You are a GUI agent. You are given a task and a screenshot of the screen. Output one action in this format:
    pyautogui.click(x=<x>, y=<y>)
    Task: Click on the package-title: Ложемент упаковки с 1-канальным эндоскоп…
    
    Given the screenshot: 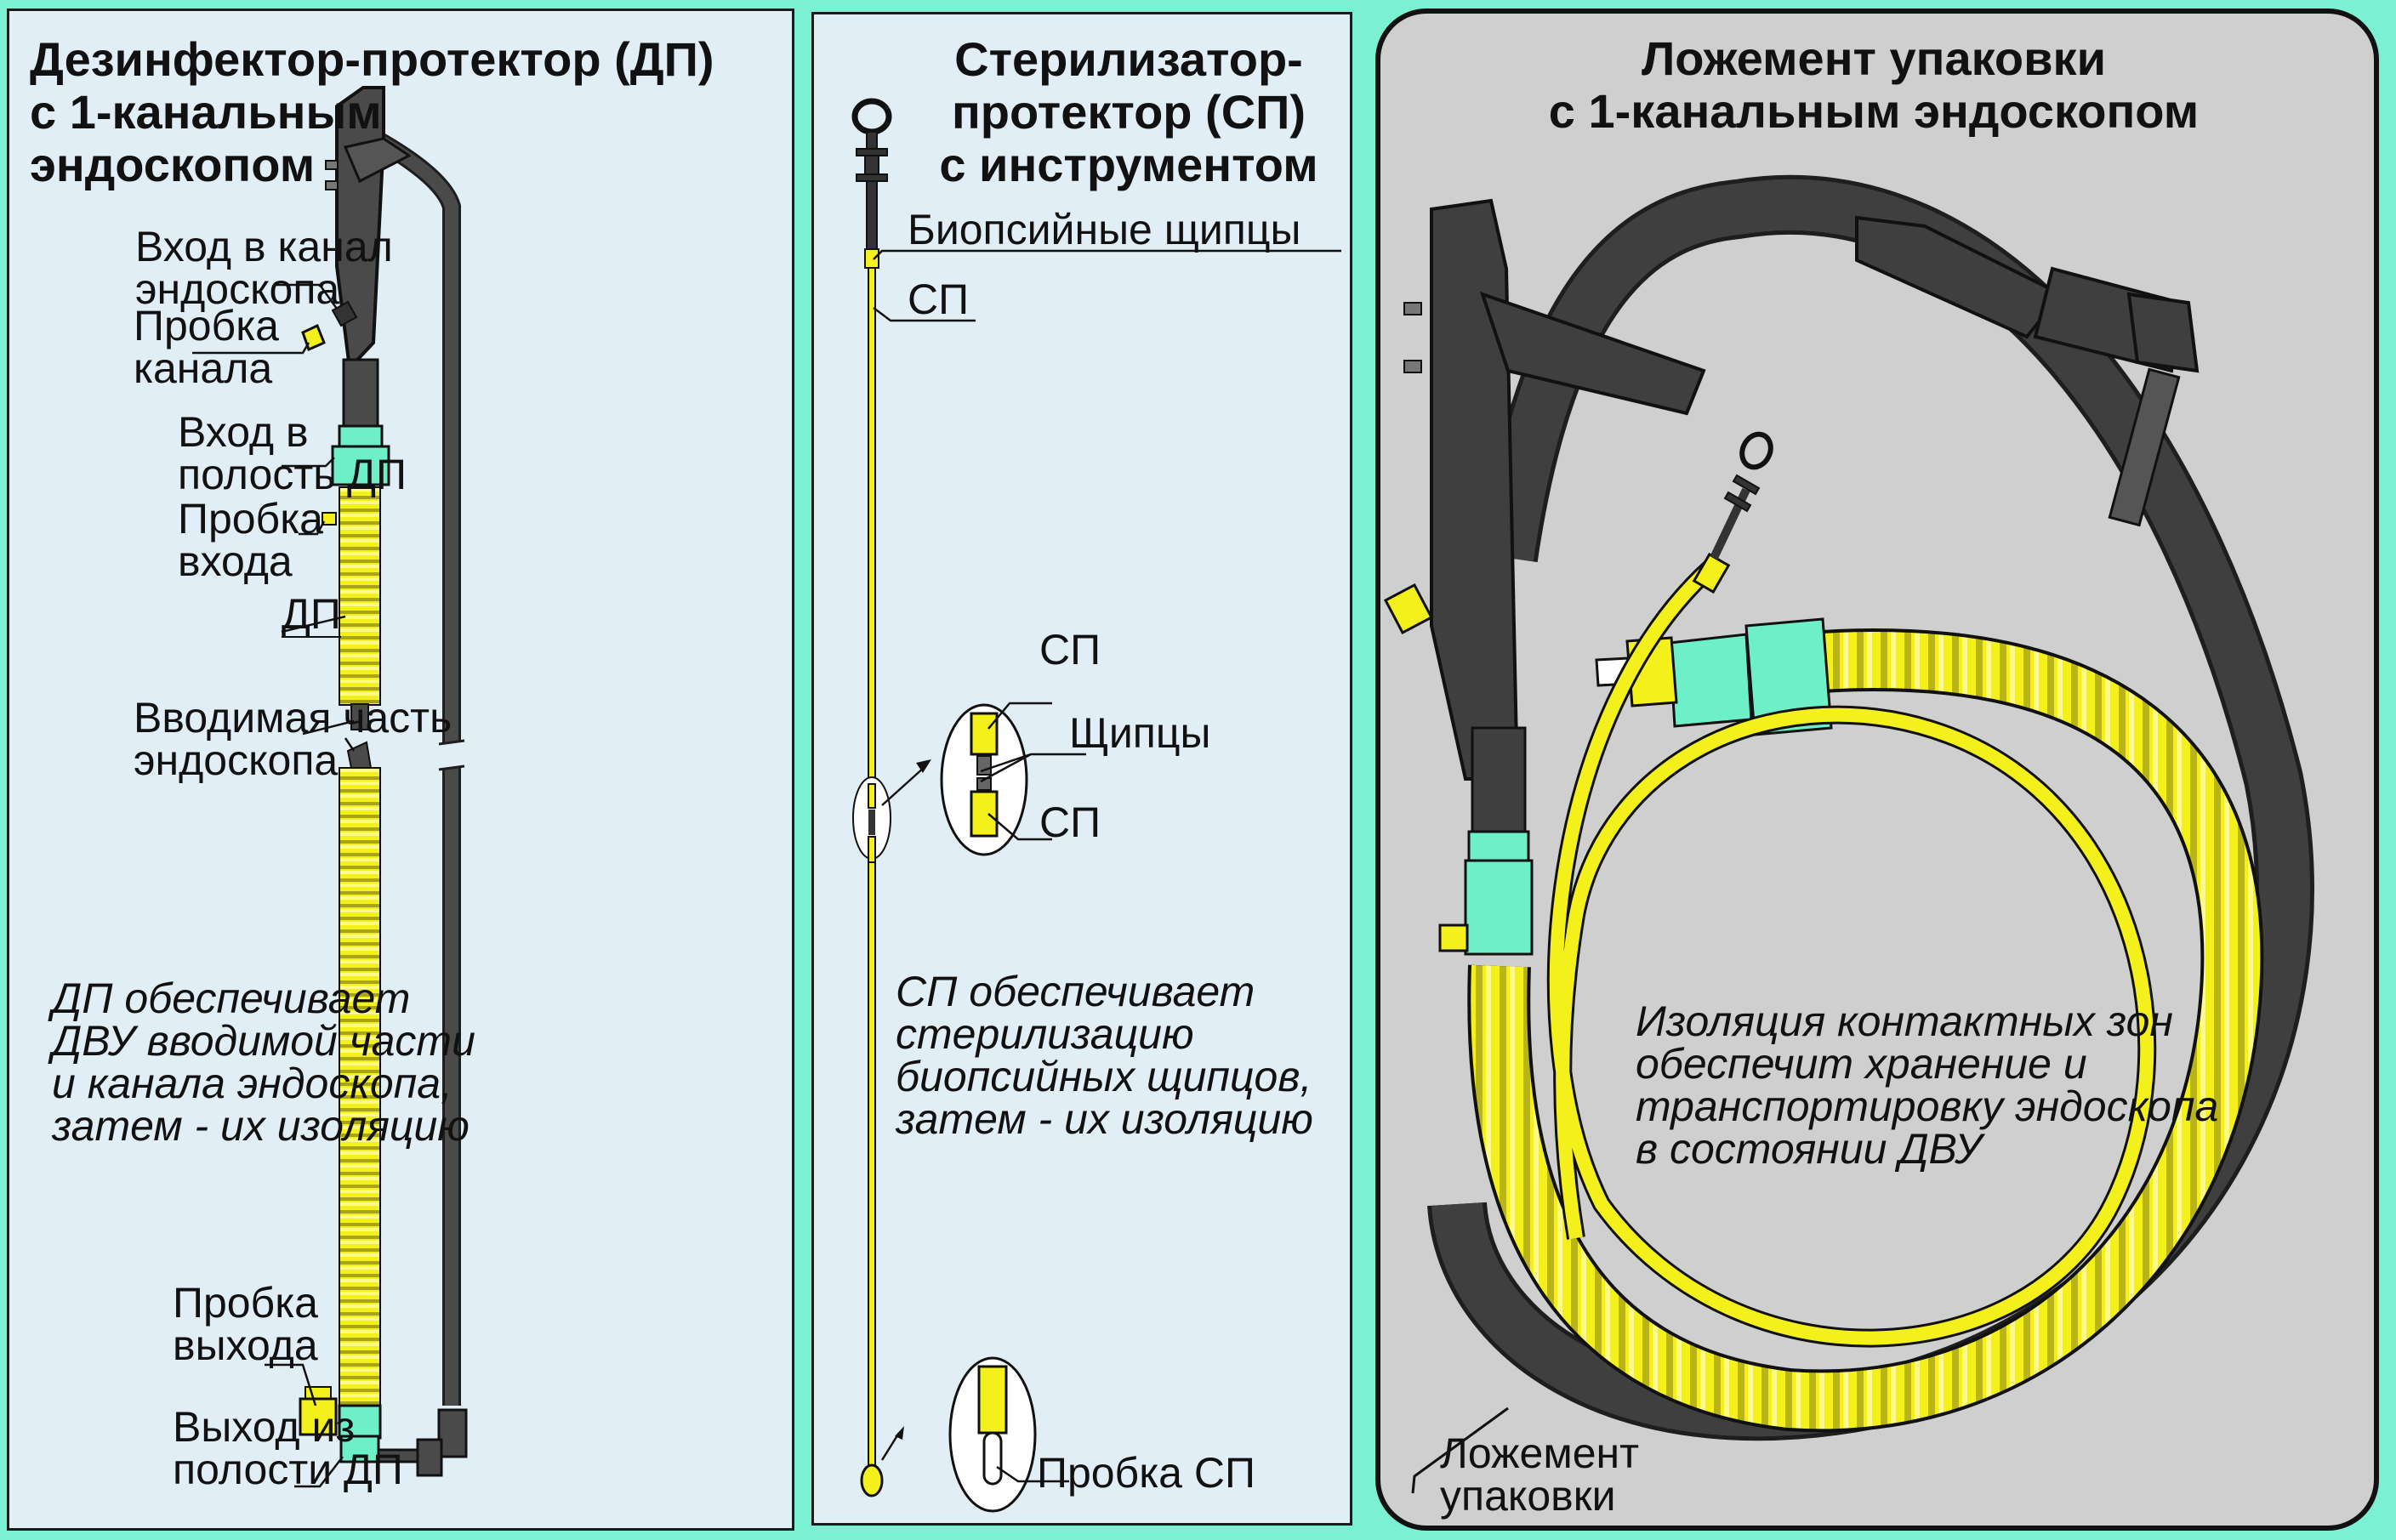 What is the action you would take?
    pyautogui.click(x=1874, y=84)
    